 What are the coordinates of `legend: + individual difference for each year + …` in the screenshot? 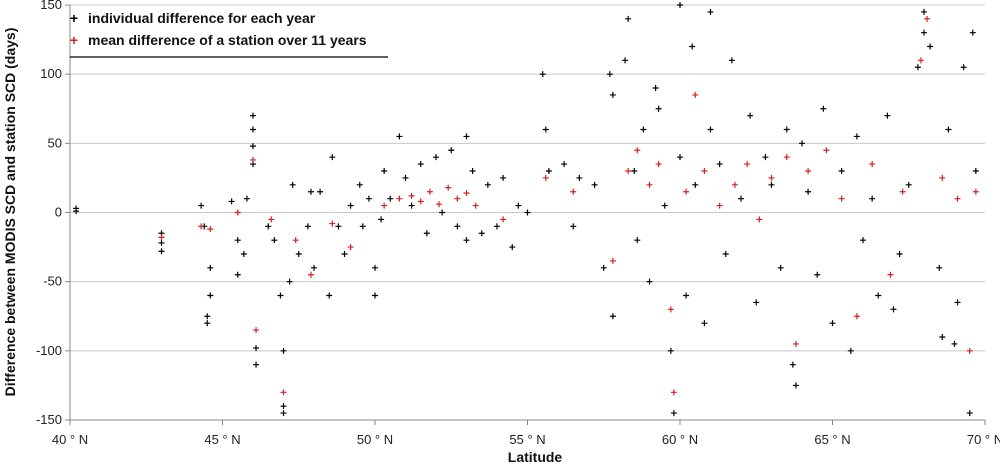 It's located at (229, 34).